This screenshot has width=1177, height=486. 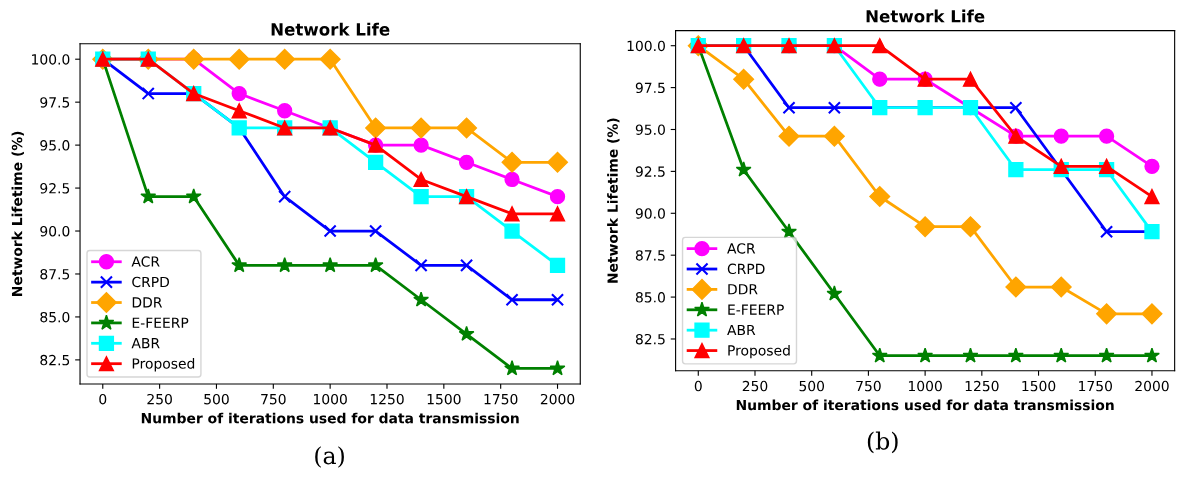 What do you see at coordinates (882, 442) in the screenshot?
I see `text: (b)` at bounding box center [882, 442].